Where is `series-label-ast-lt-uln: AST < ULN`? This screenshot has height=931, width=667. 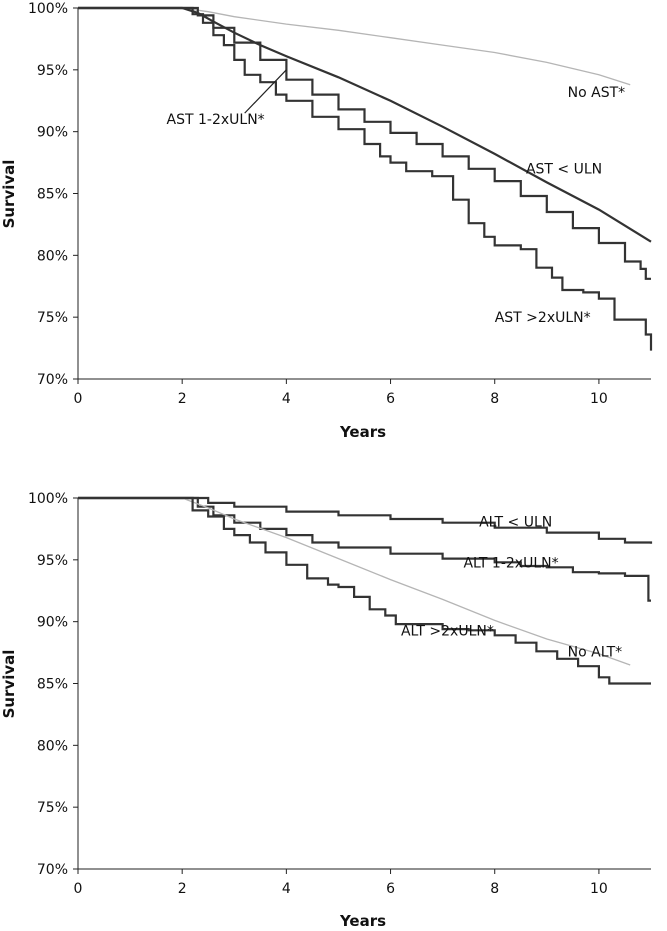 series-label-ast-lt-uln: AST < ULN is located at coordinates (564, 170).